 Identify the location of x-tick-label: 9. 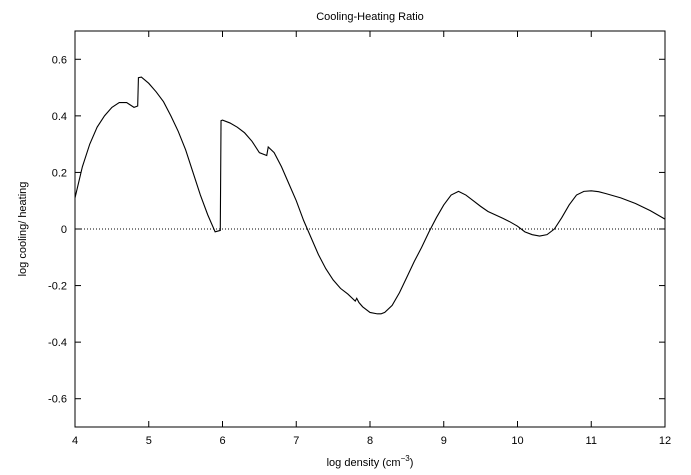
(444, 441).